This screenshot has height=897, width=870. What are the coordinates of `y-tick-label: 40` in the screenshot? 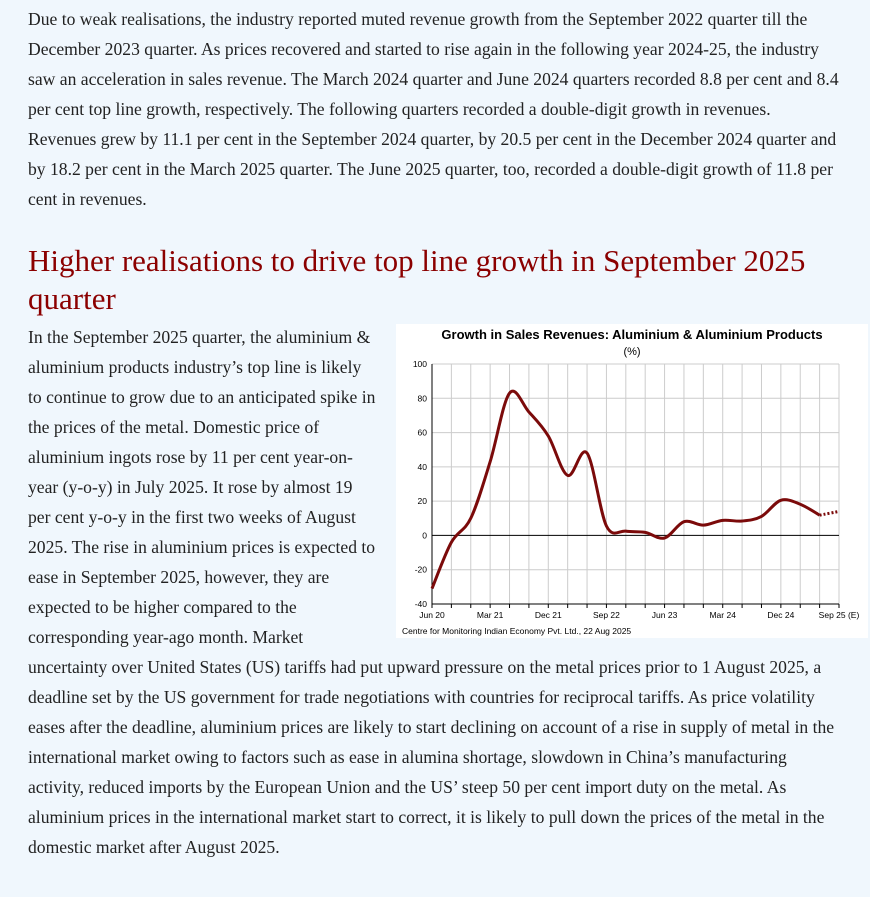 It's located at (423, 467).